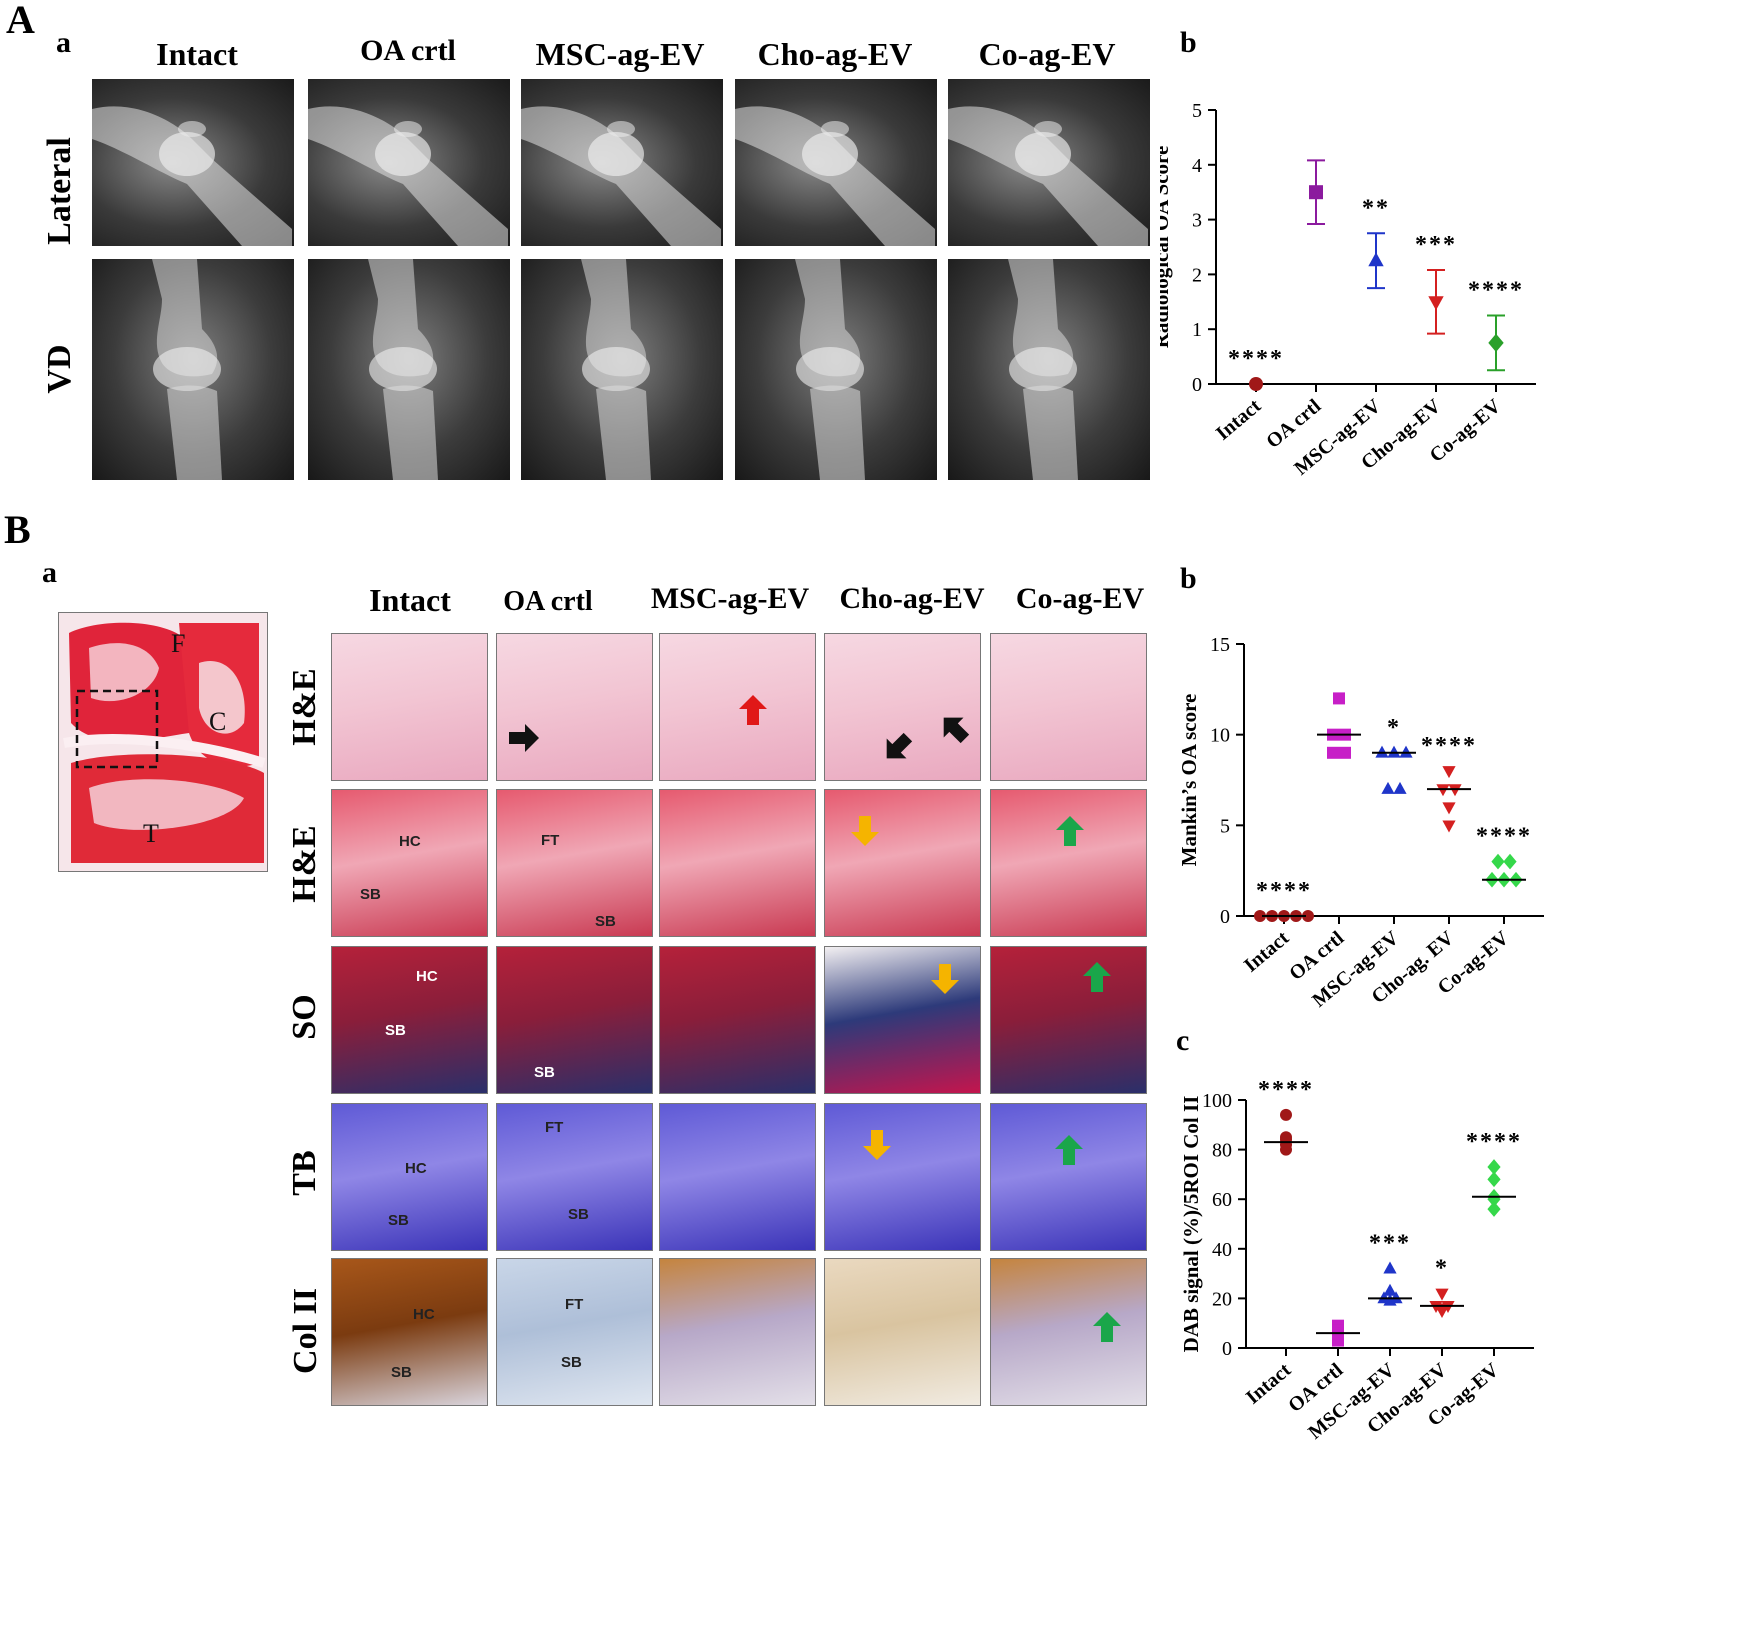  Describe the element at coordinates (1376, 208) in the screenshot. I see `significance-marker: **` at that location.